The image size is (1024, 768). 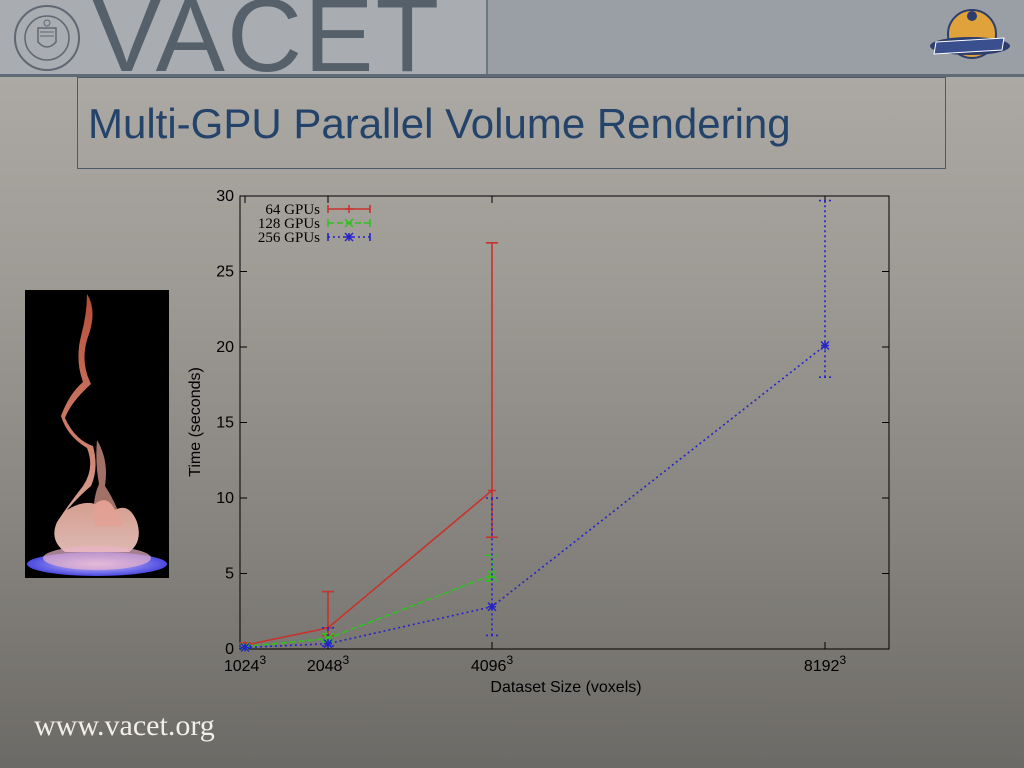 What do you see at coordinates (225, 347) in the screenshot?
I see `y-tick-label: 20` at bounding box center [225, 347].